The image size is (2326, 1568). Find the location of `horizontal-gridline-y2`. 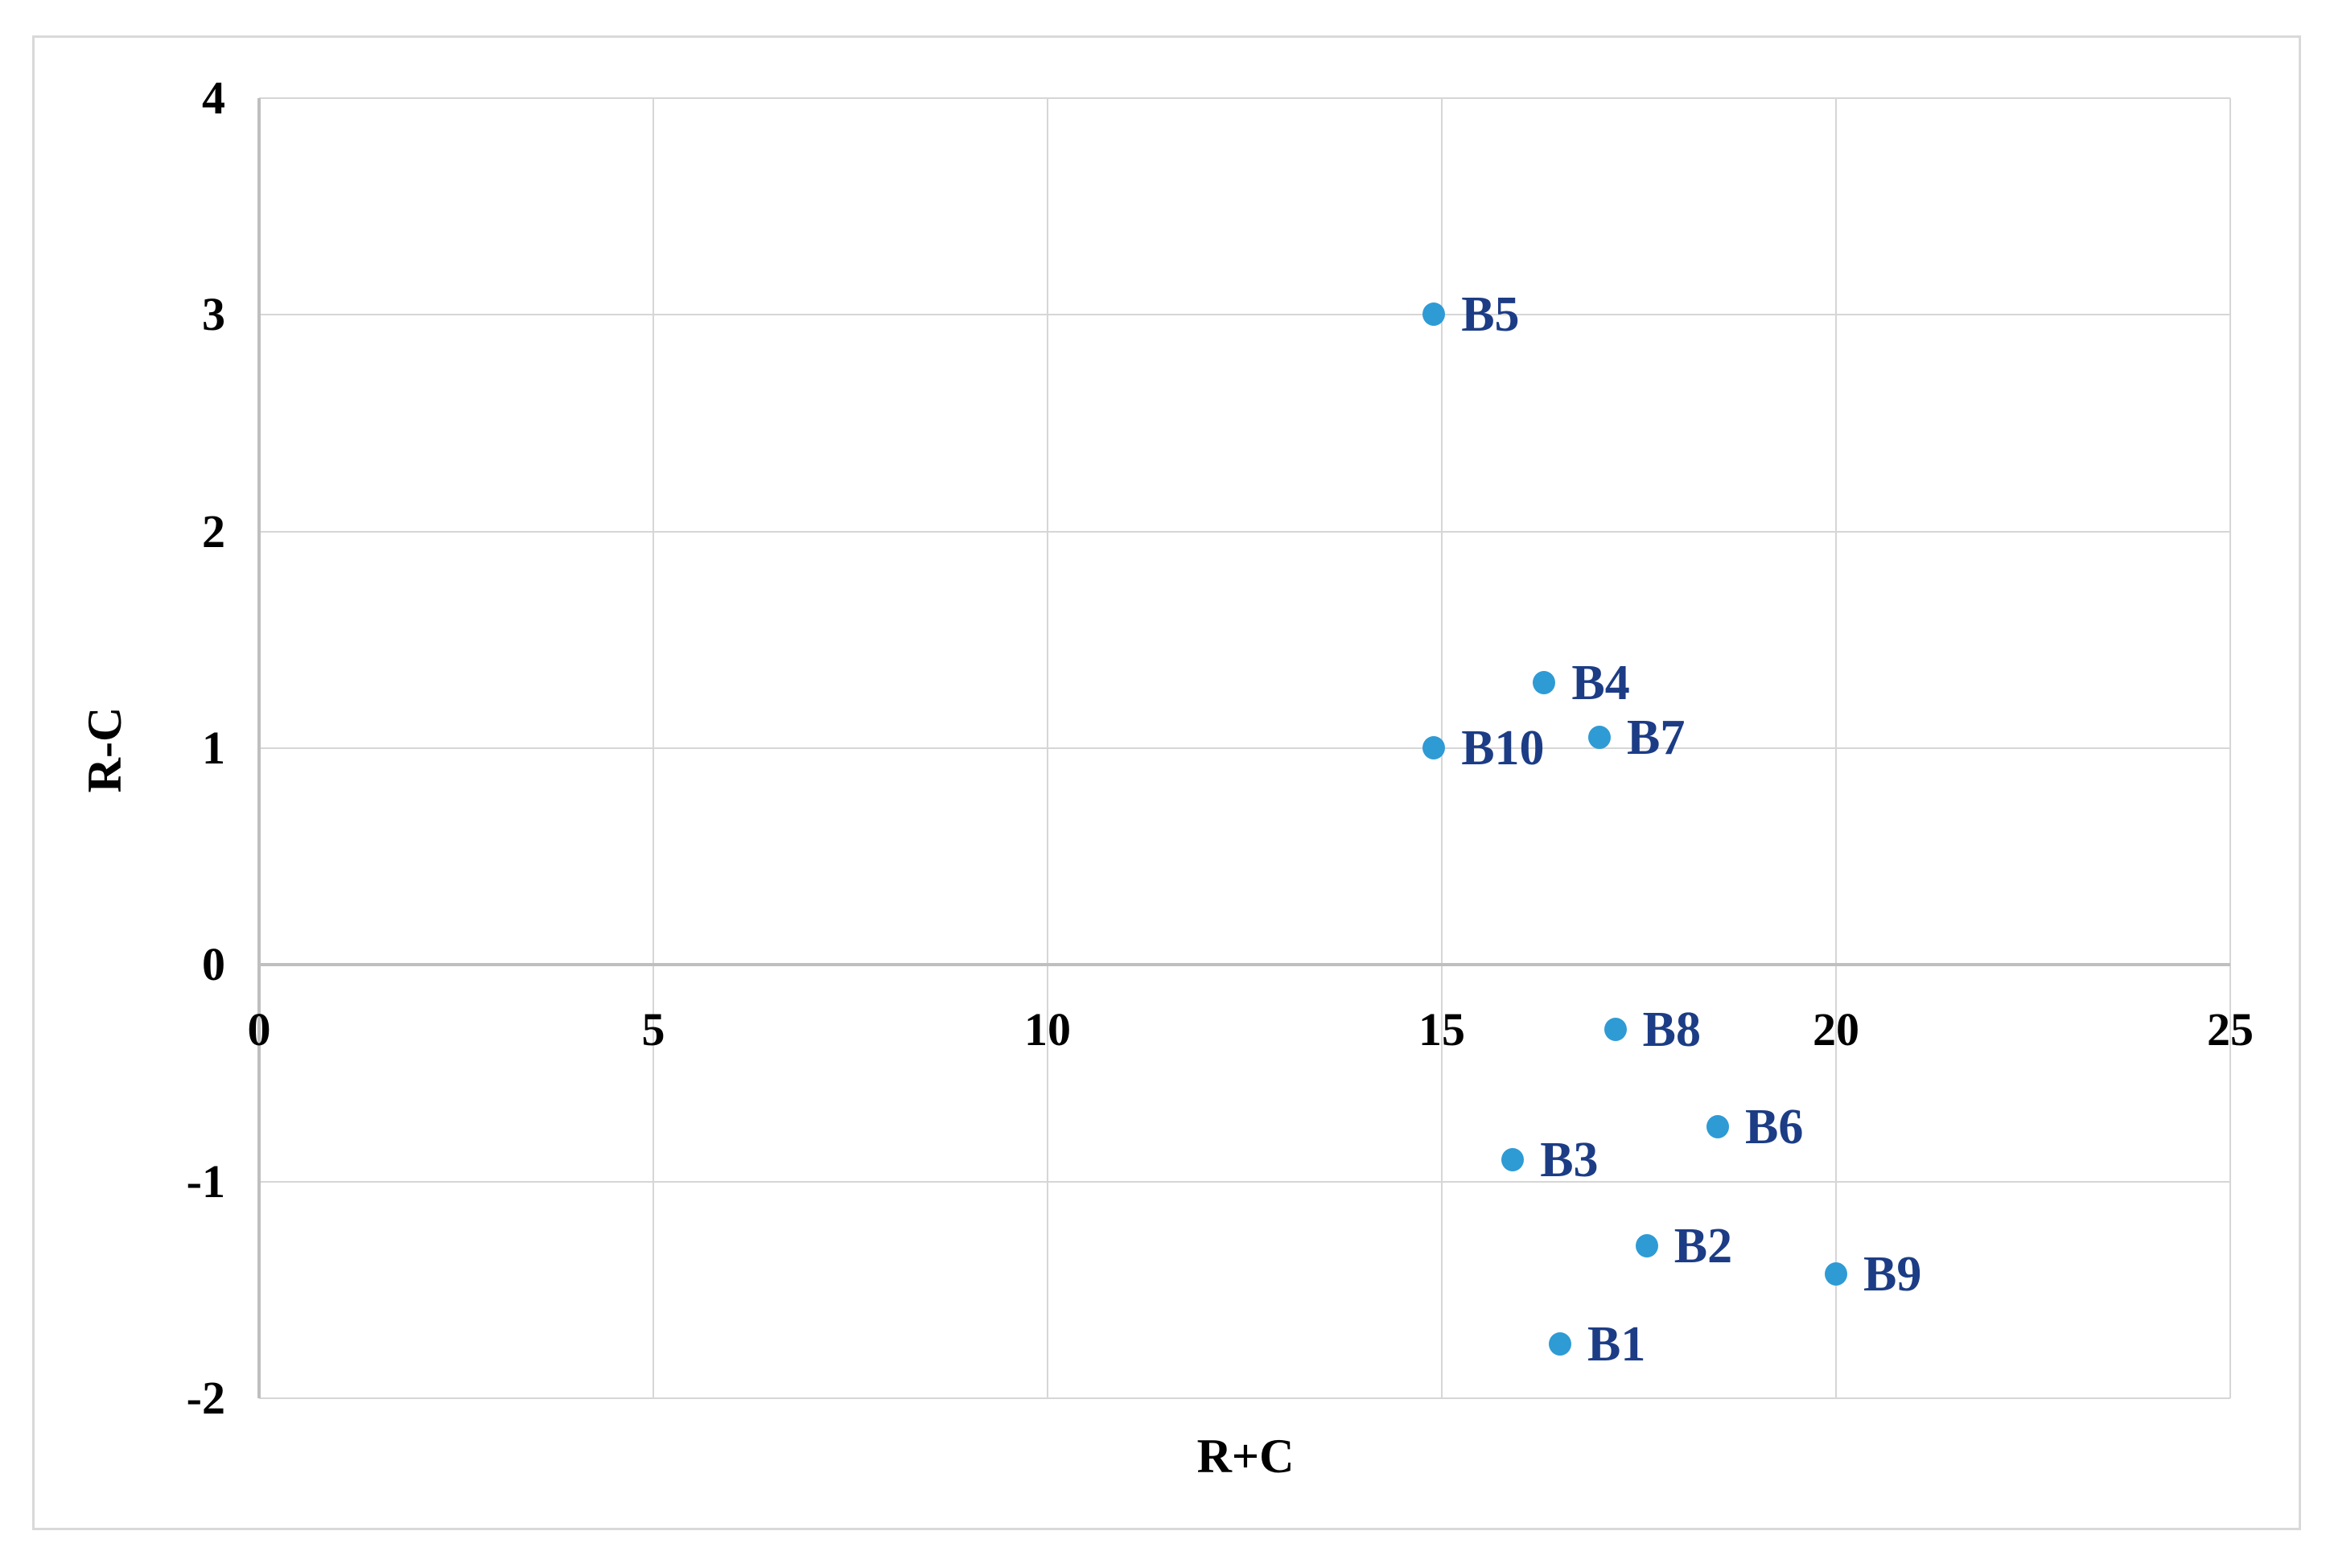

horizontal-gridline-y2 is located at coordinates (1244, 531).